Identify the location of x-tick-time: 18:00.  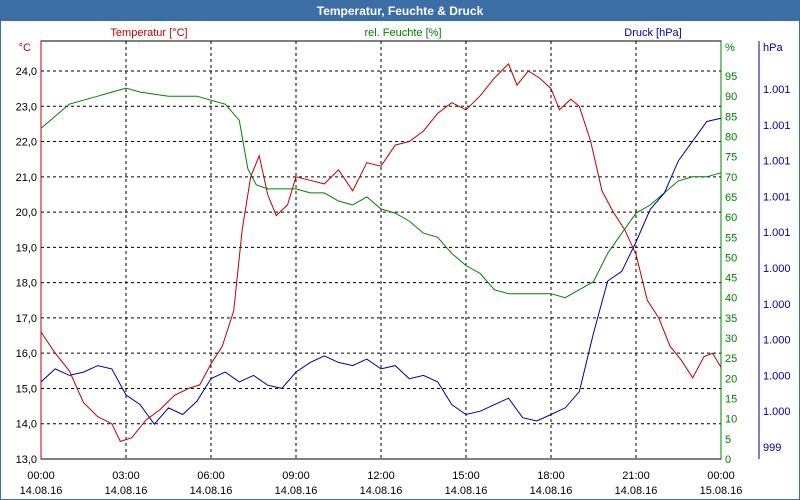
(551, 476).